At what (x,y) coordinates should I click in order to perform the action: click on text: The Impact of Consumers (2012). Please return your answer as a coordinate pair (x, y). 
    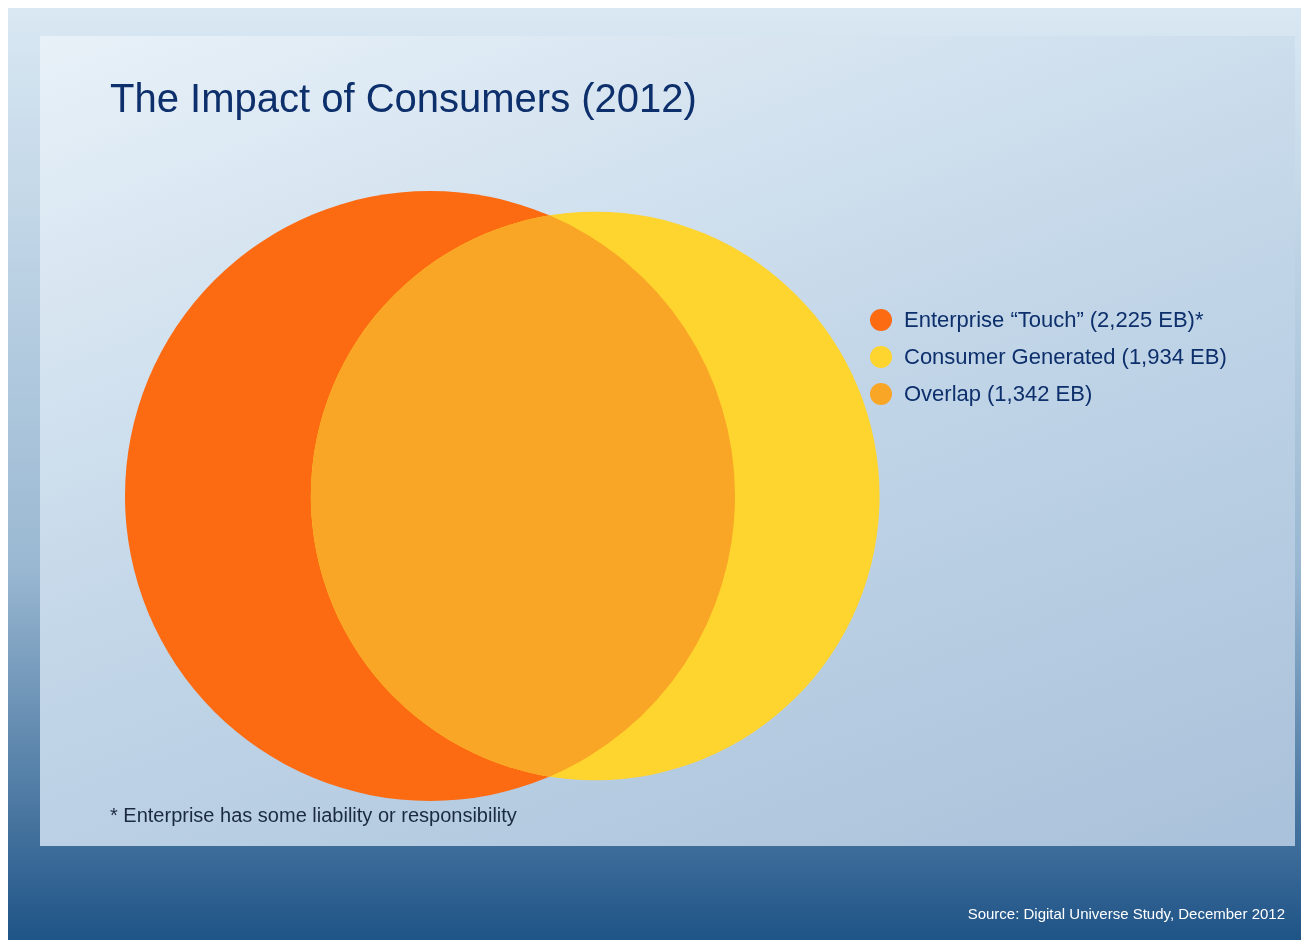
    Looking at the image, I should click on (403, 98).